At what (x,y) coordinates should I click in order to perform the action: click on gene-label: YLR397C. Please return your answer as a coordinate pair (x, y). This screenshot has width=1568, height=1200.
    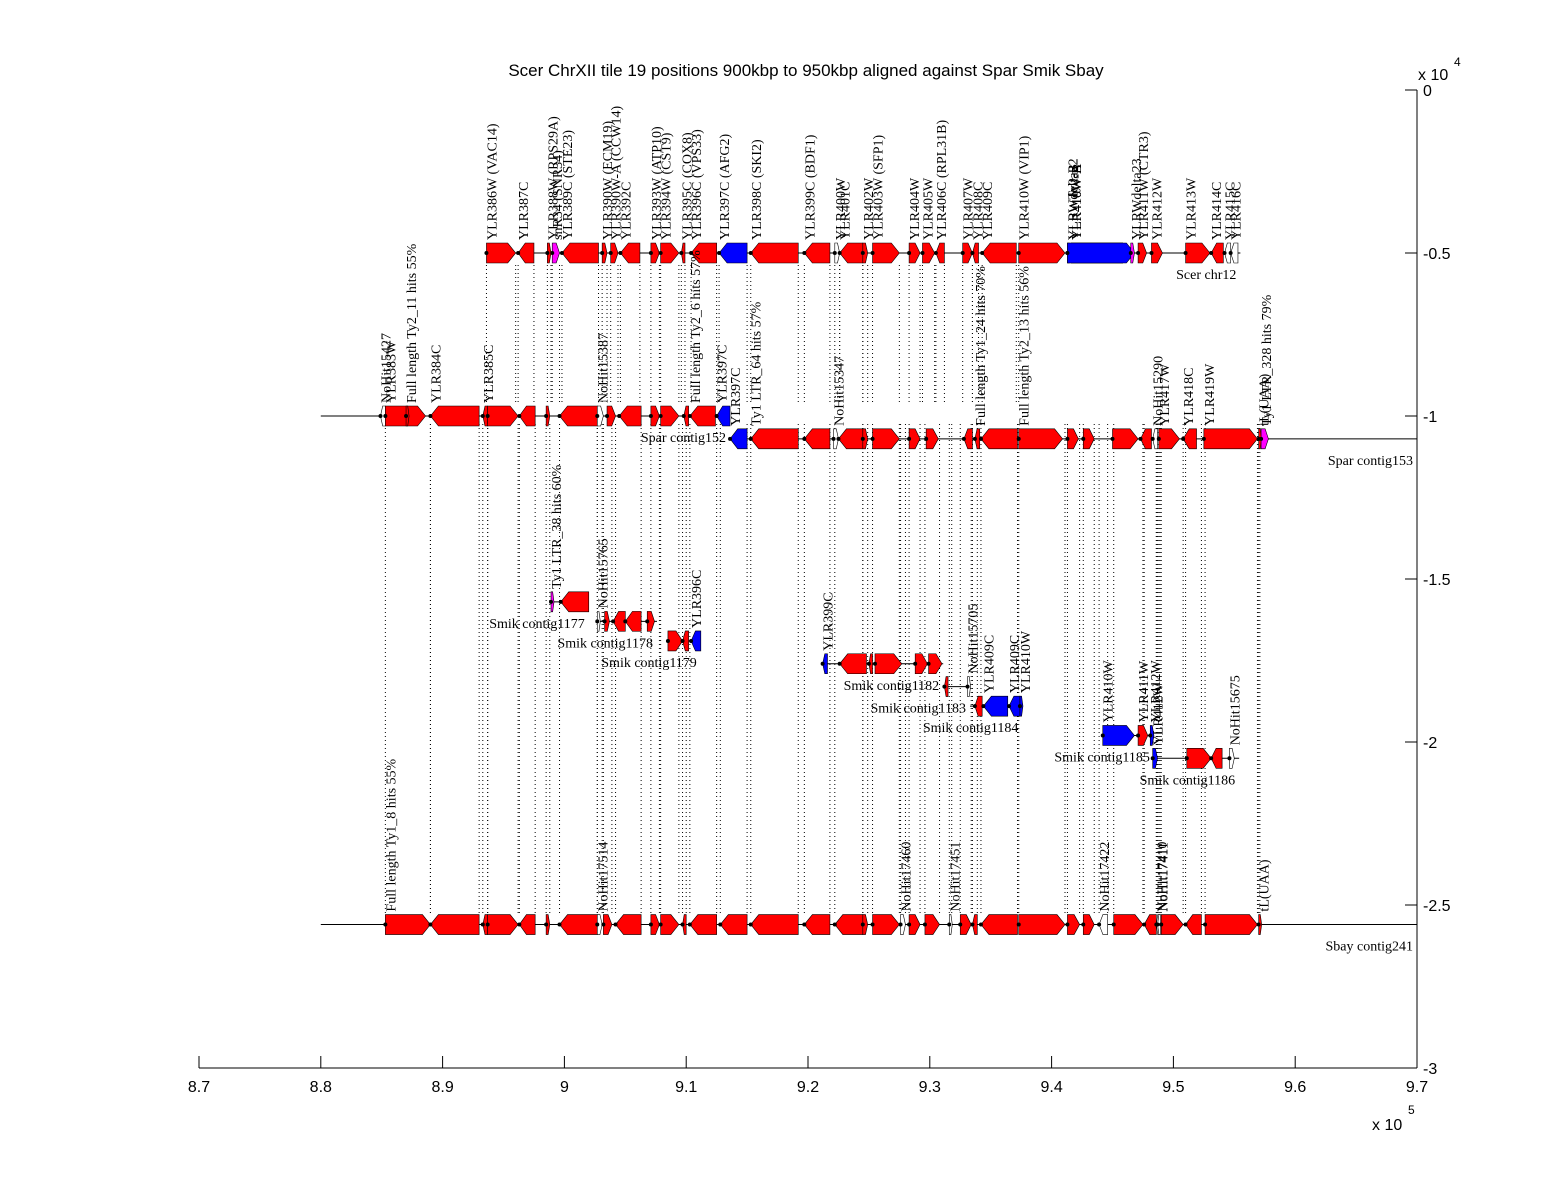
    Looking at the image, I should click on (723, 374).